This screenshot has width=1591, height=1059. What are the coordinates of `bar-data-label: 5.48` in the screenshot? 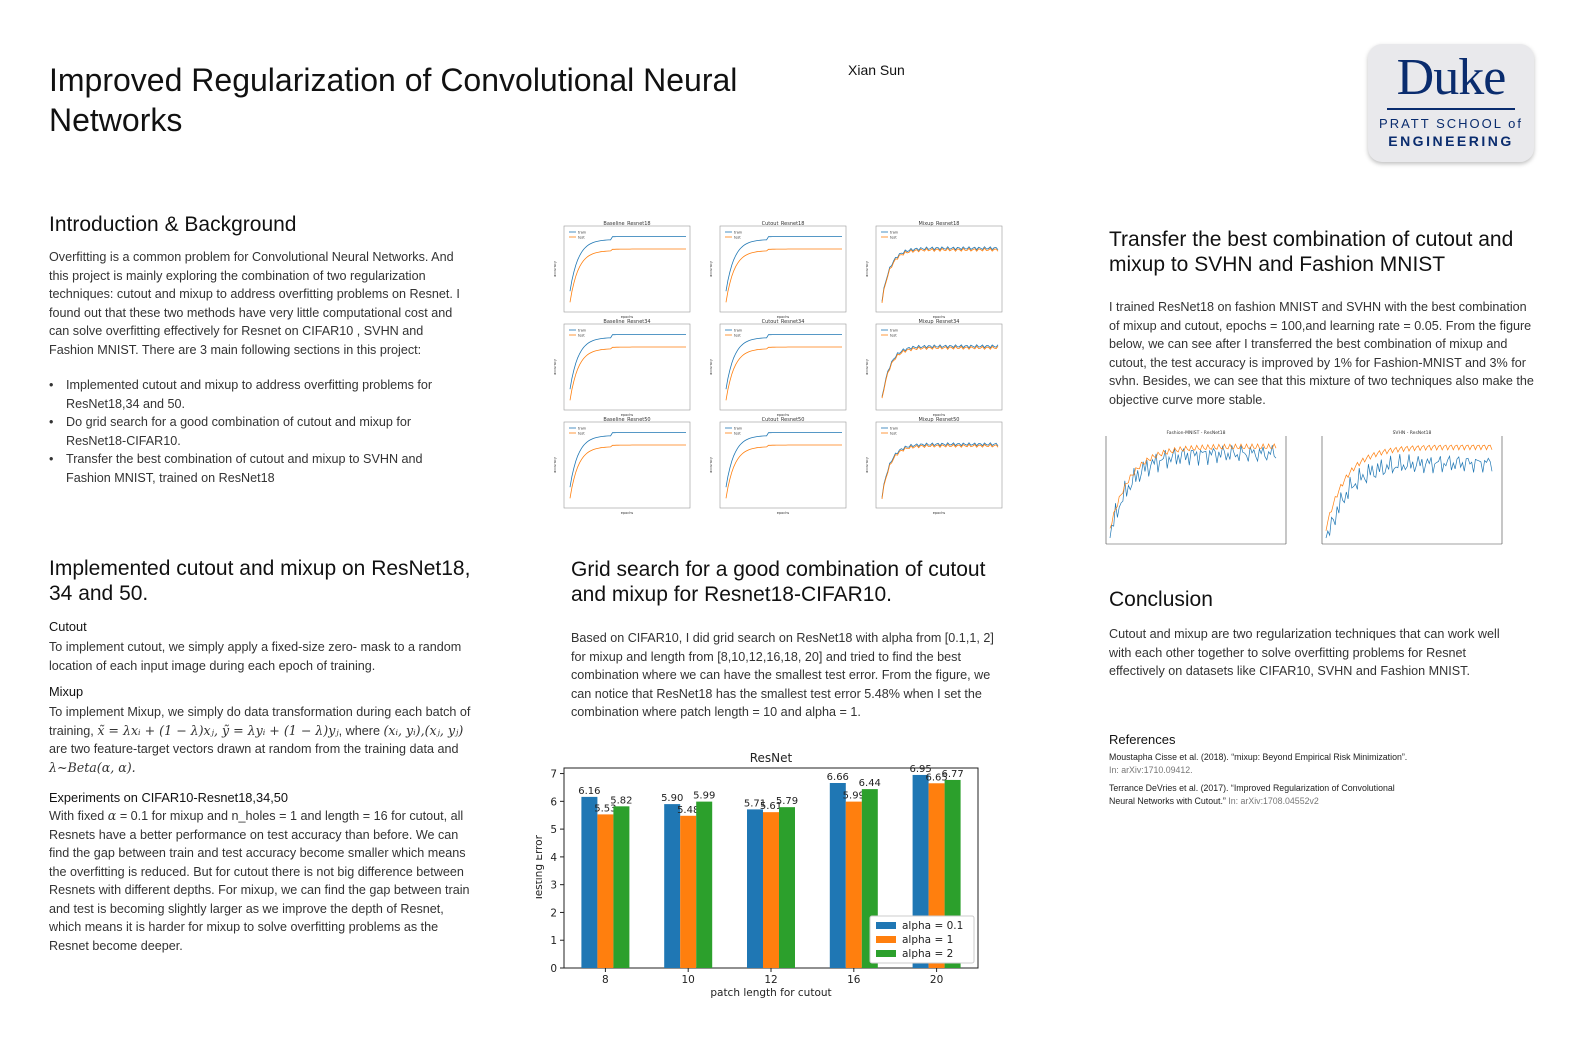 It's located at (688, 810).